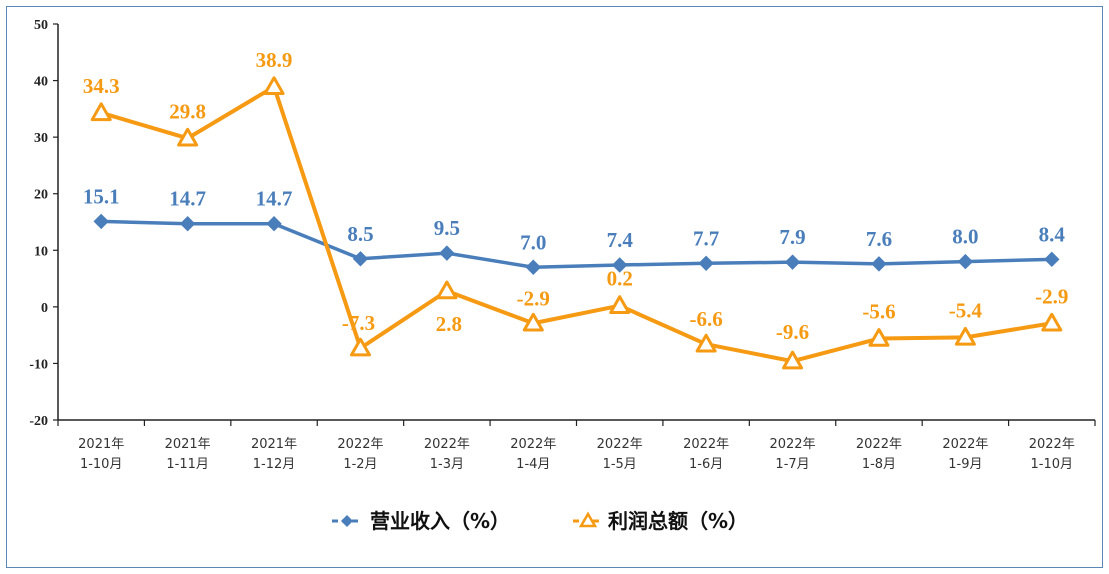 Image resolution: width=1109 pixels, height=574 pixels. Describe the element at coordinates (360, 234) in the screenshot. I see `data-label: 8.5` at that location.